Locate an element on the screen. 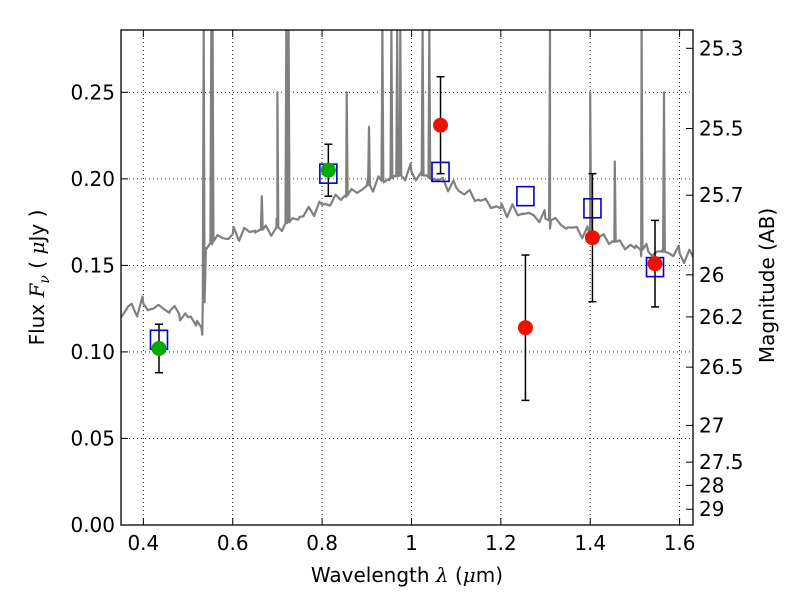 Image resolution: width=800 pixels, height=600 pixels. x-tick-label: 0.6 is located at coordinates (233, 543).